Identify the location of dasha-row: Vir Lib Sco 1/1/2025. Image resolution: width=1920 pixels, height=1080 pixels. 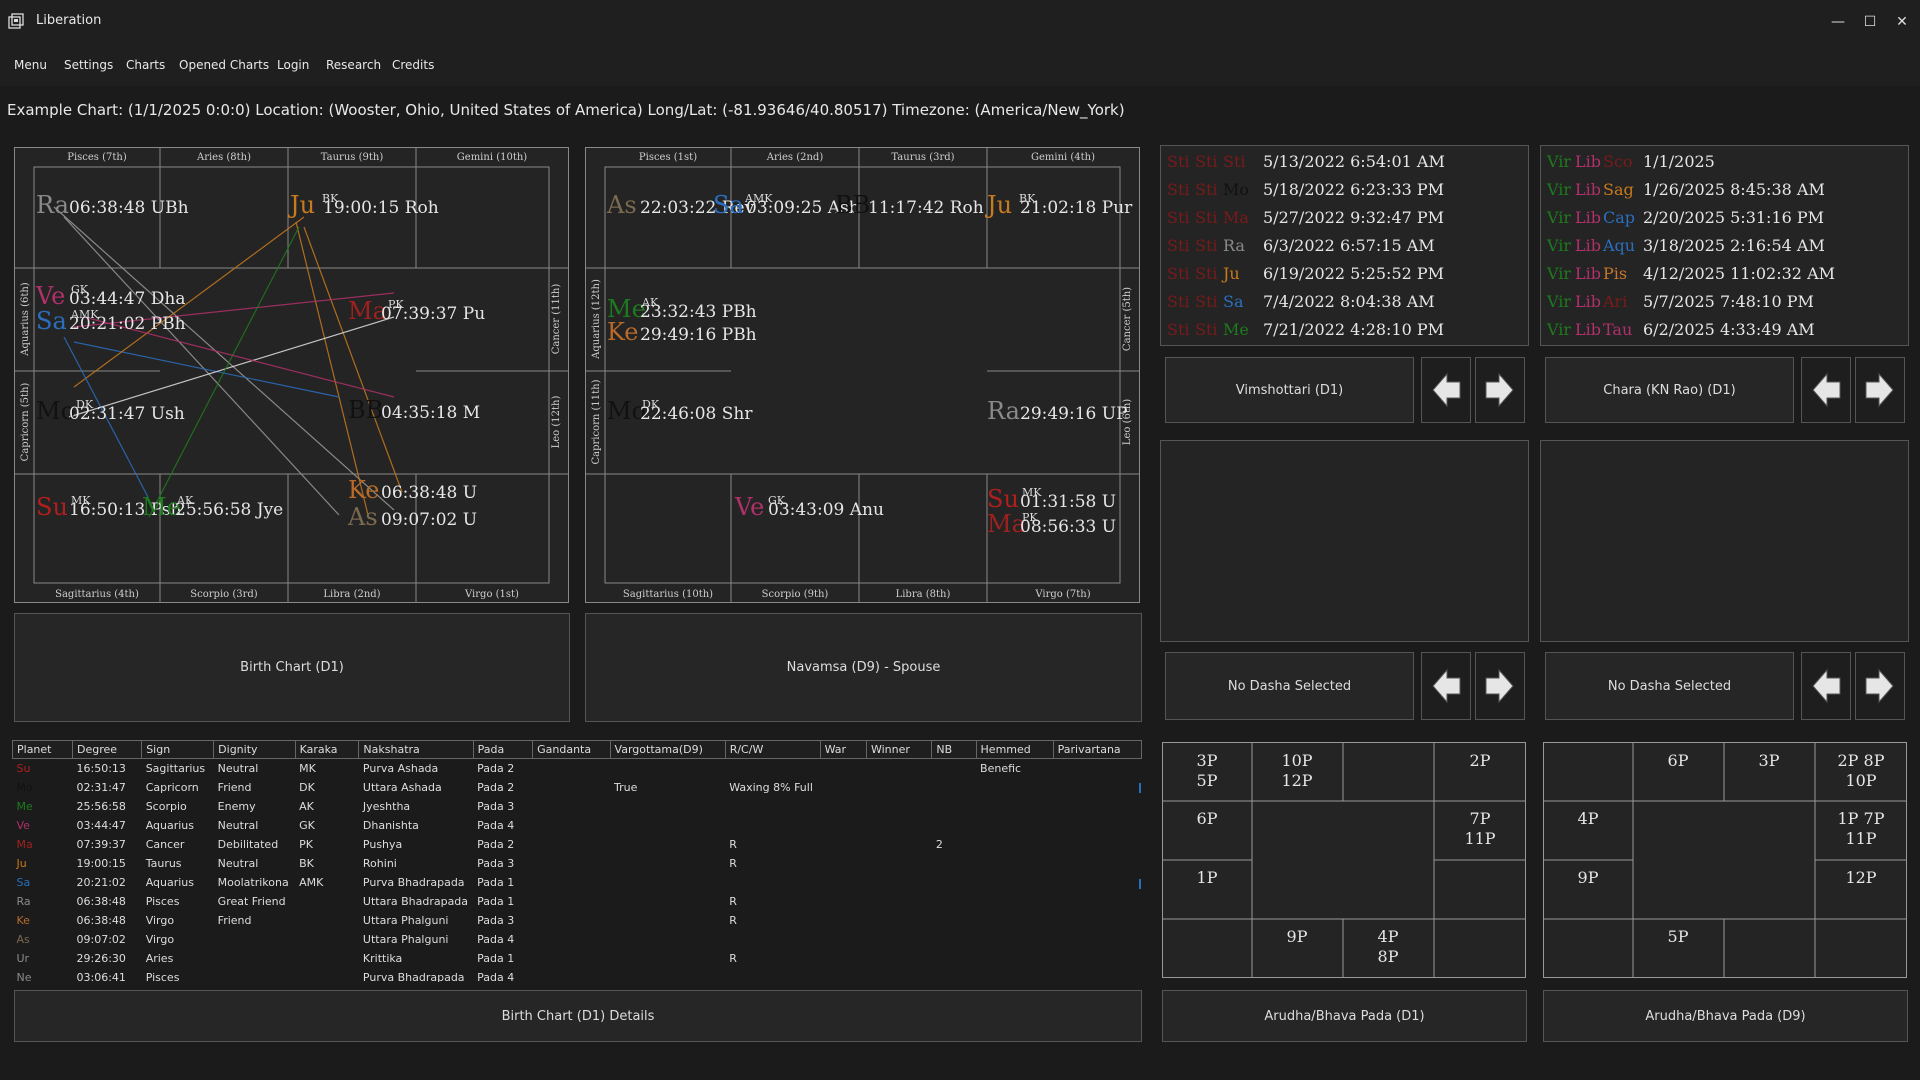
(1631, 161).